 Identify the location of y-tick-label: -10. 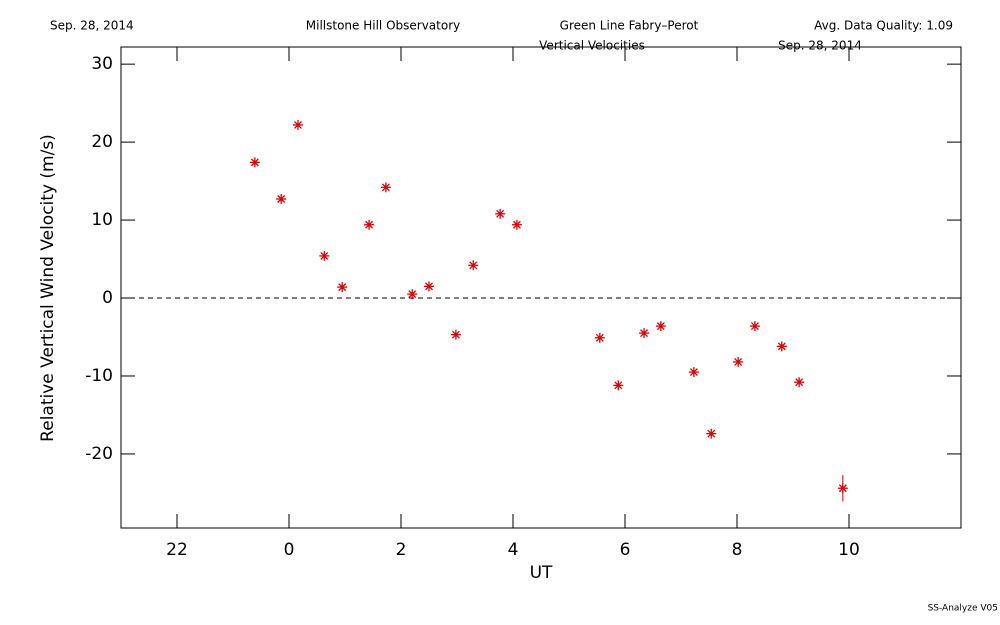
(99, 376).